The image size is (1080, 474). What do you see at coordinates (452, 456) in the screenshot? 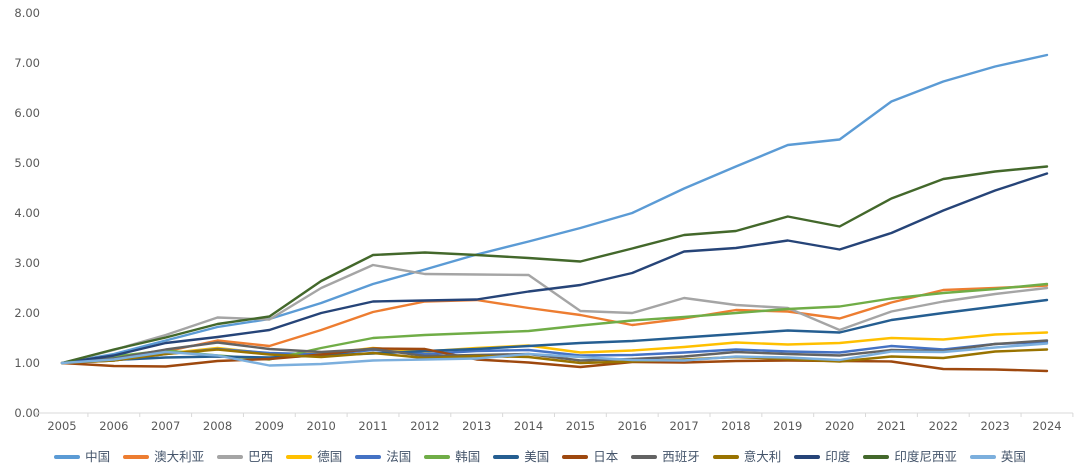
I see `legend-item-韩国: 韩国` at bounding box center [452, 456].